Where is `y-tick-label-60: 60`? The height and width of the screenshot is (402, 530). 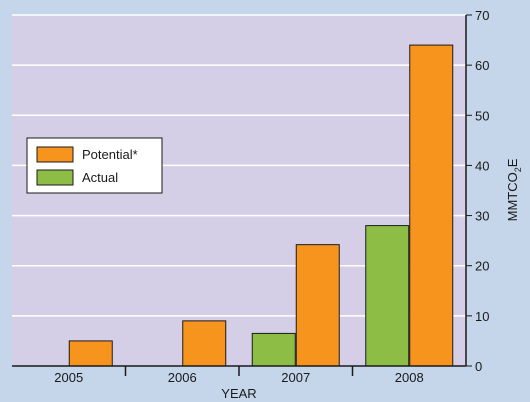
y-tick-label-60: 60 is located at coordinates (482, 65).